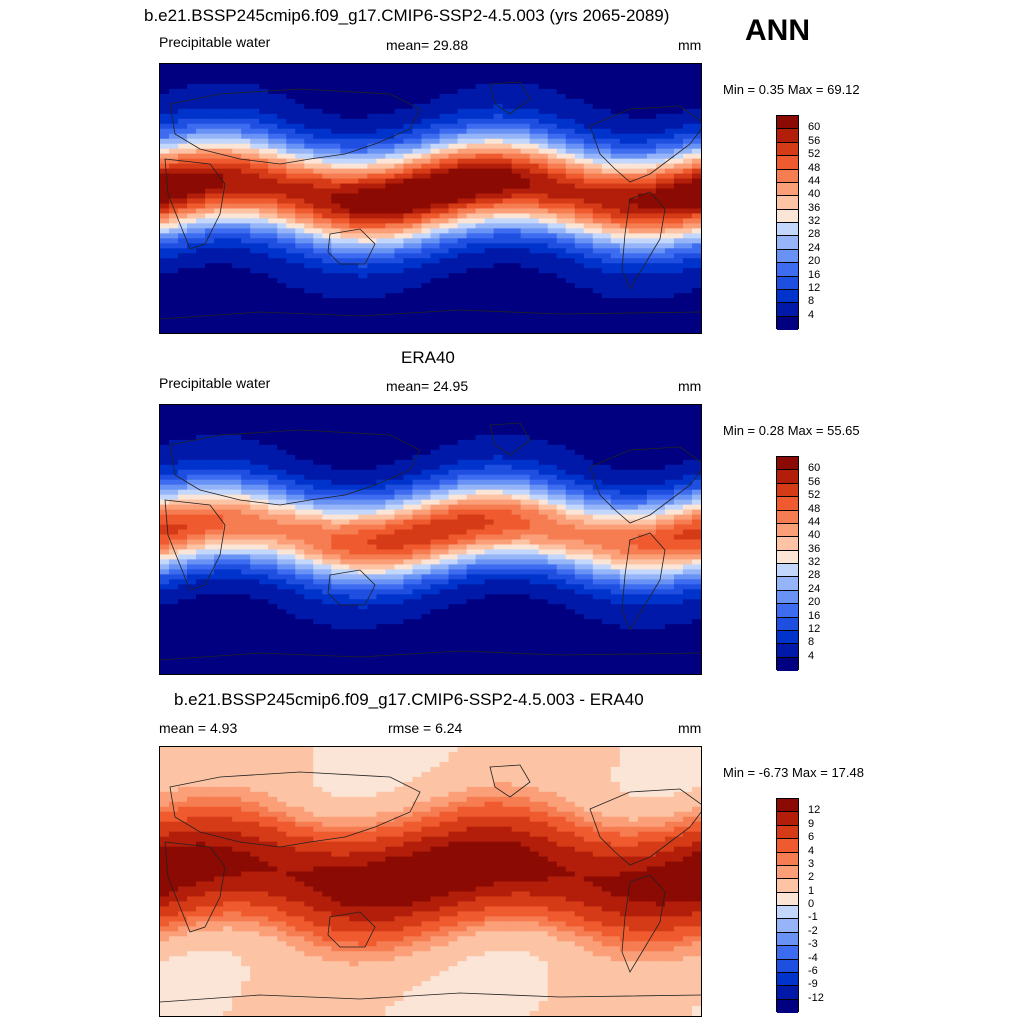 The width and height of the screenshot is (1024, 1024). I want to click on colorbar-tick-label: 0, so click(811, 904).